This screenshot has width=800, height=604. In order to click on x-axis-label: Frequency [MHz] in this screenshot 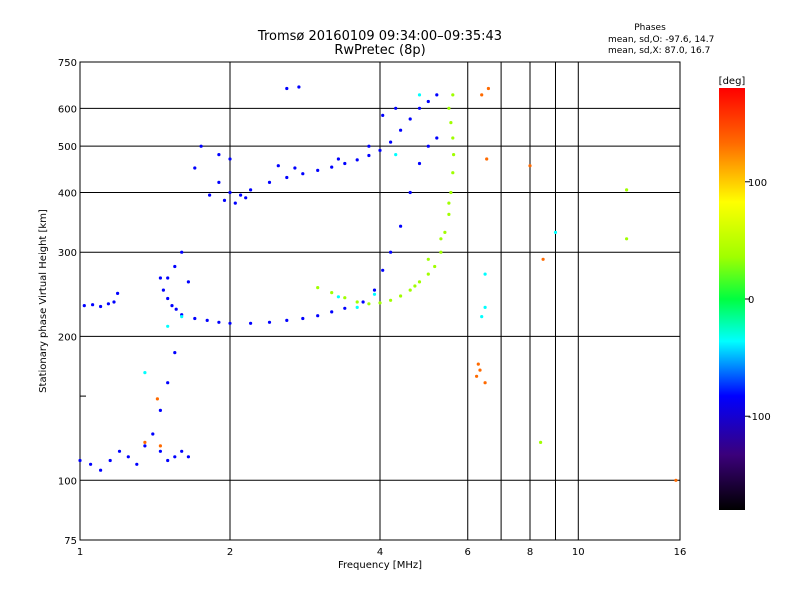, I will do `click(380, 565)`.